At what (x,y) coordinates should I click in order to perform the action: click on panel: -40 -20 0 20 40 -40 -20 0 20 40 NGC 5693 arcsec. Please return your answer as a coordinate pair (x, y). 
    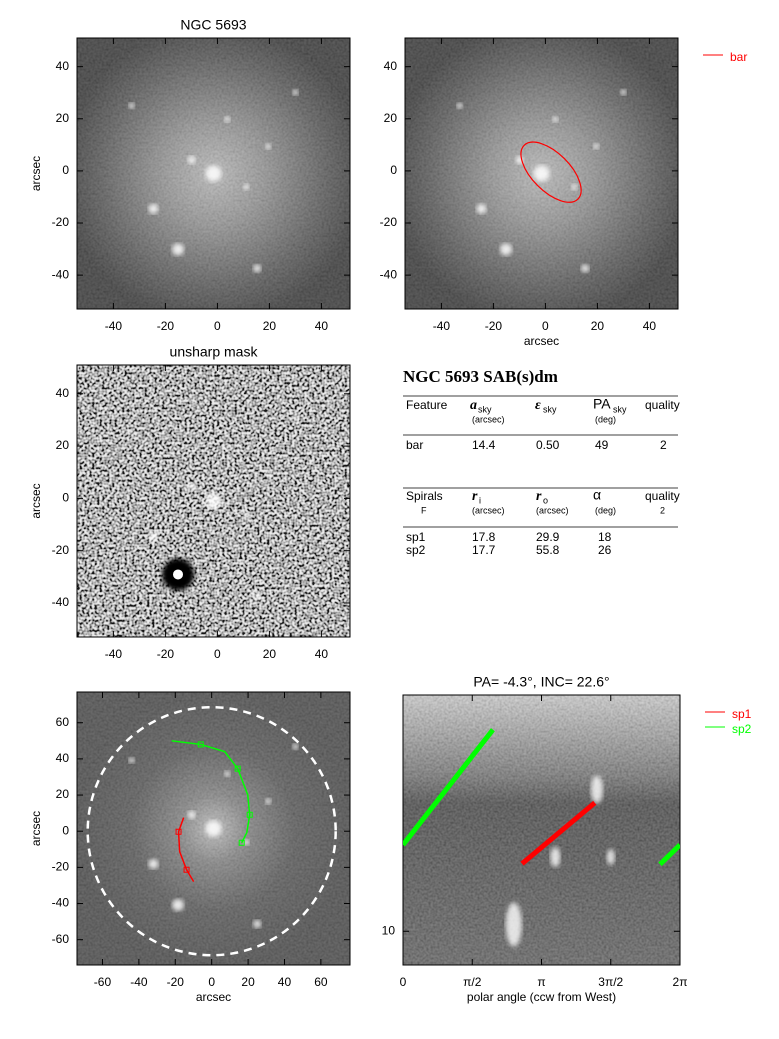
    Looking at the image, I should click on (190, 175).